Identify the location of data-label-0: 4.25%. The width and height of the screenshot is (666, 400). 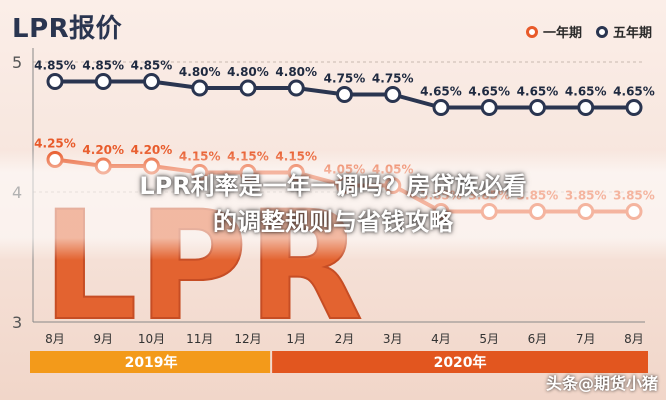
(55, 144).